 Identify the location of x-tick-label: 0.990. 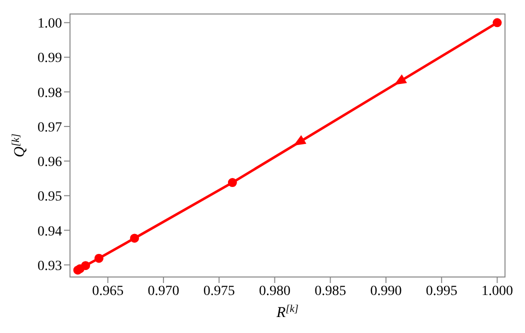
(386, 291).